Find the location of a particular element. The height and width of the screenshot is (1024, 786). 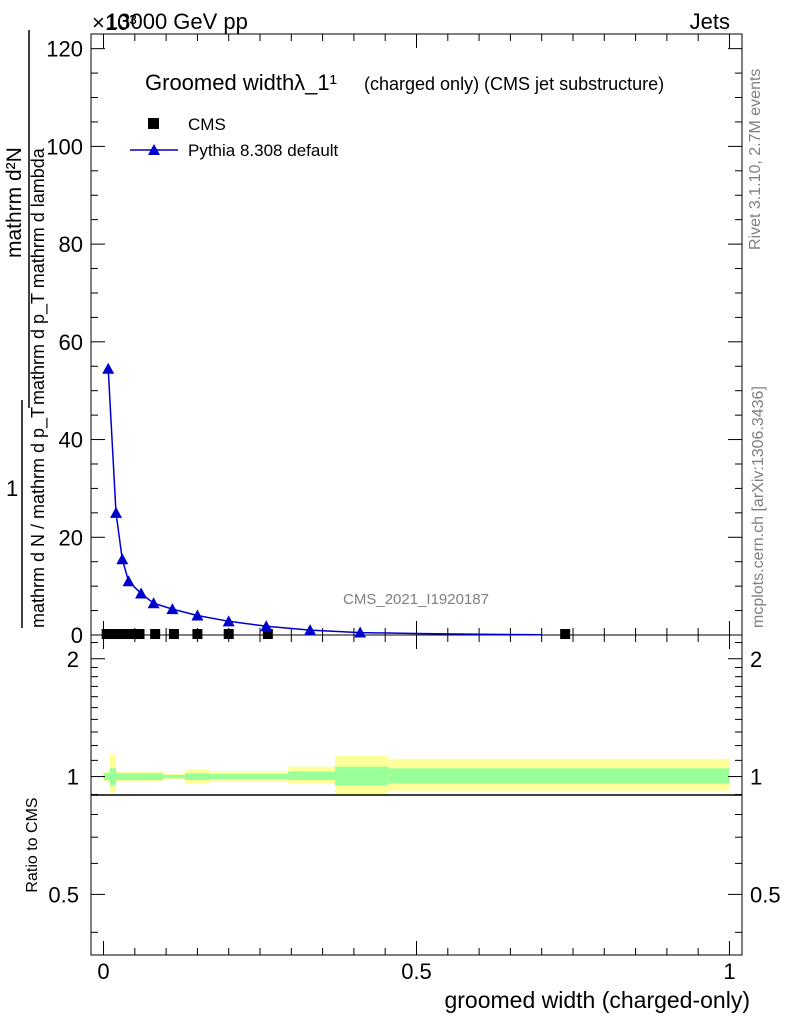

analysis-label: CMS_2021_I1920187 is located at coordinates (416, 599).